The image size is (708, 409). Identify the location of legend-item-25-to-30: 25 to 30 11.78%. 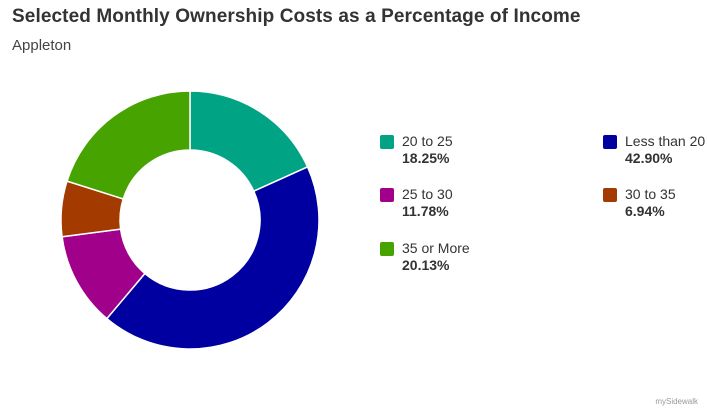
(445, 206).